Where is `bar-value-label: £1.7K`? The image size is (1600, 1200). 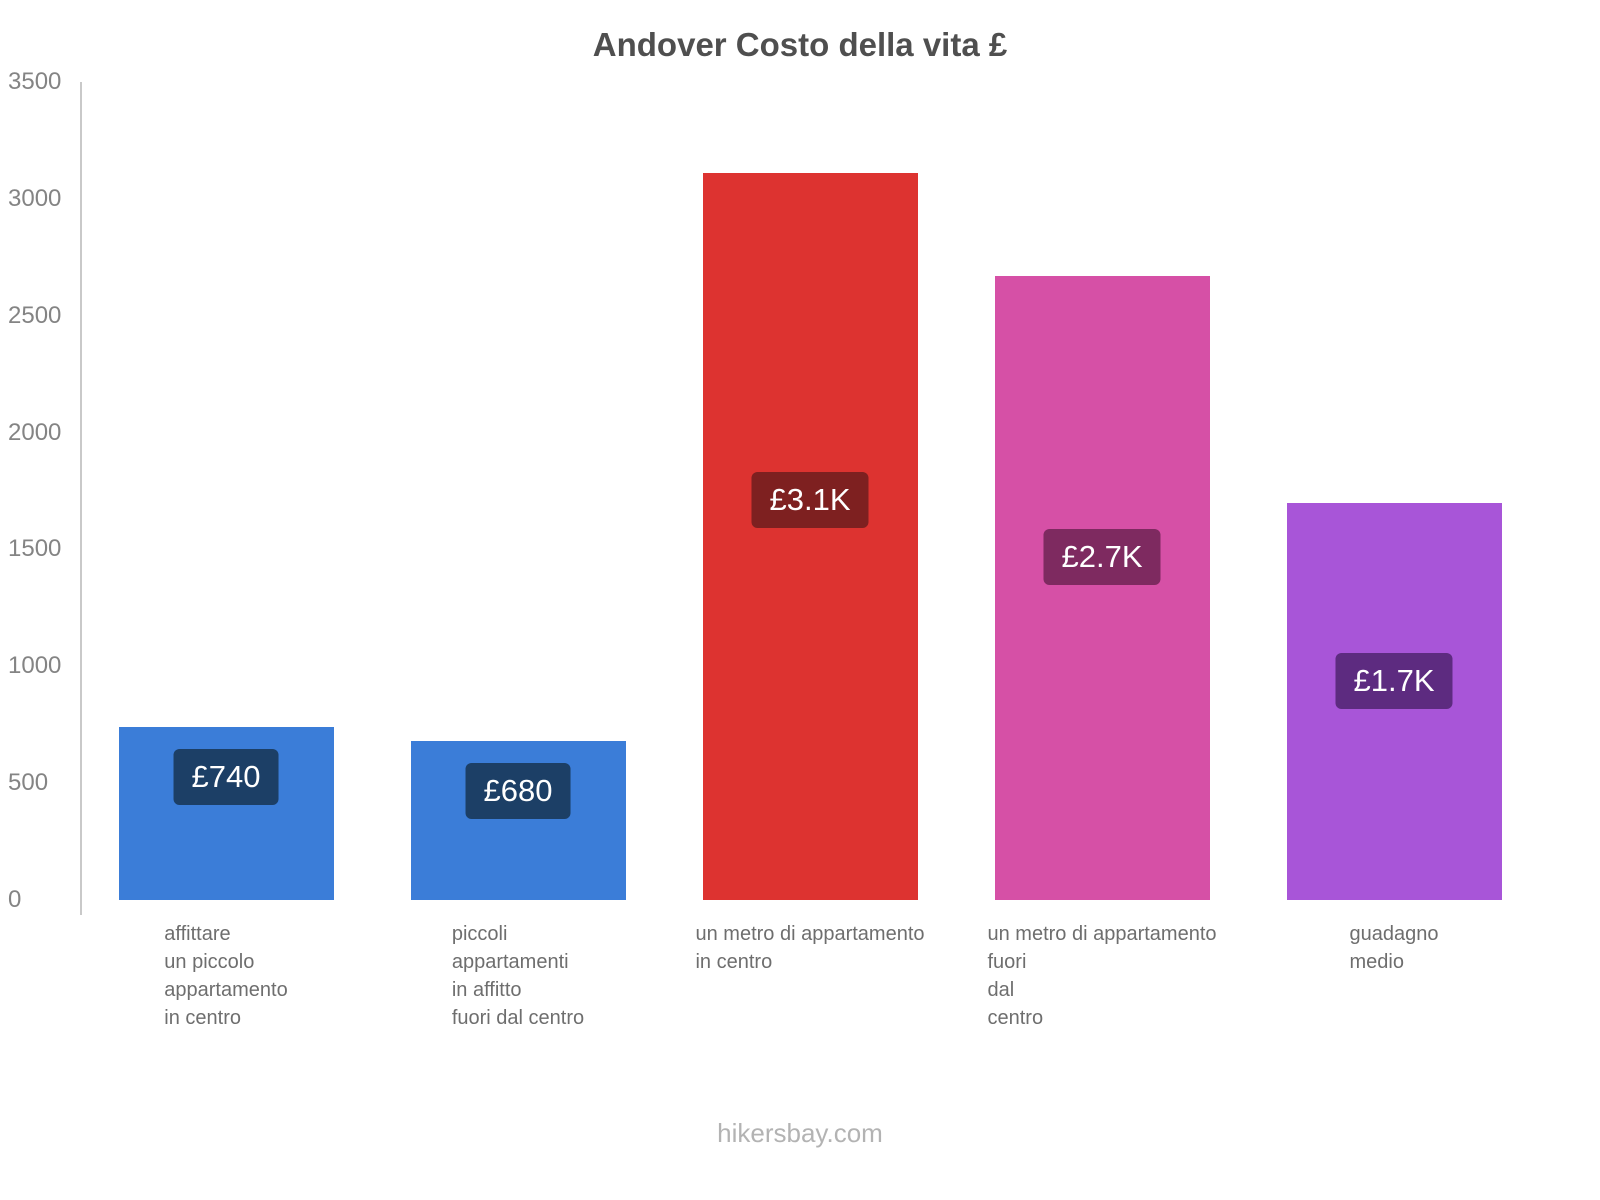
bar-value-label: £1.7K is located at coordinates (1394, 681).